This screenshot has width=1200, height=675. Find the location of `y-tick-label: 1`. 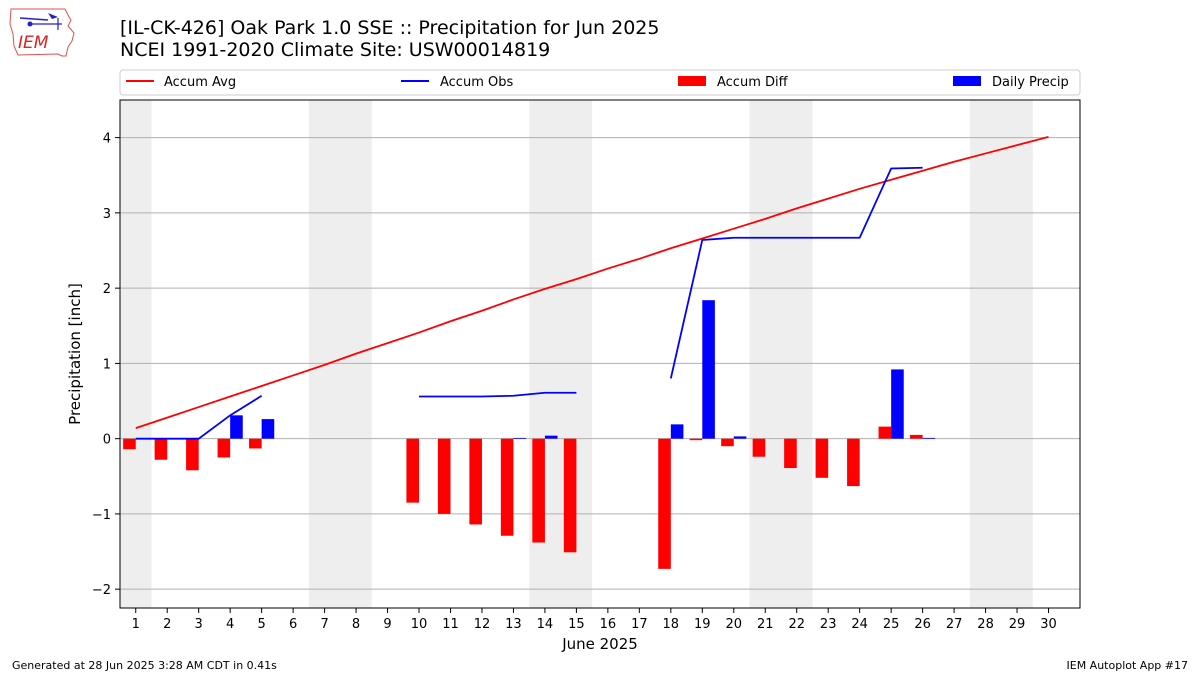

y-tick-label: 1 is located at coordinates (107, 364).